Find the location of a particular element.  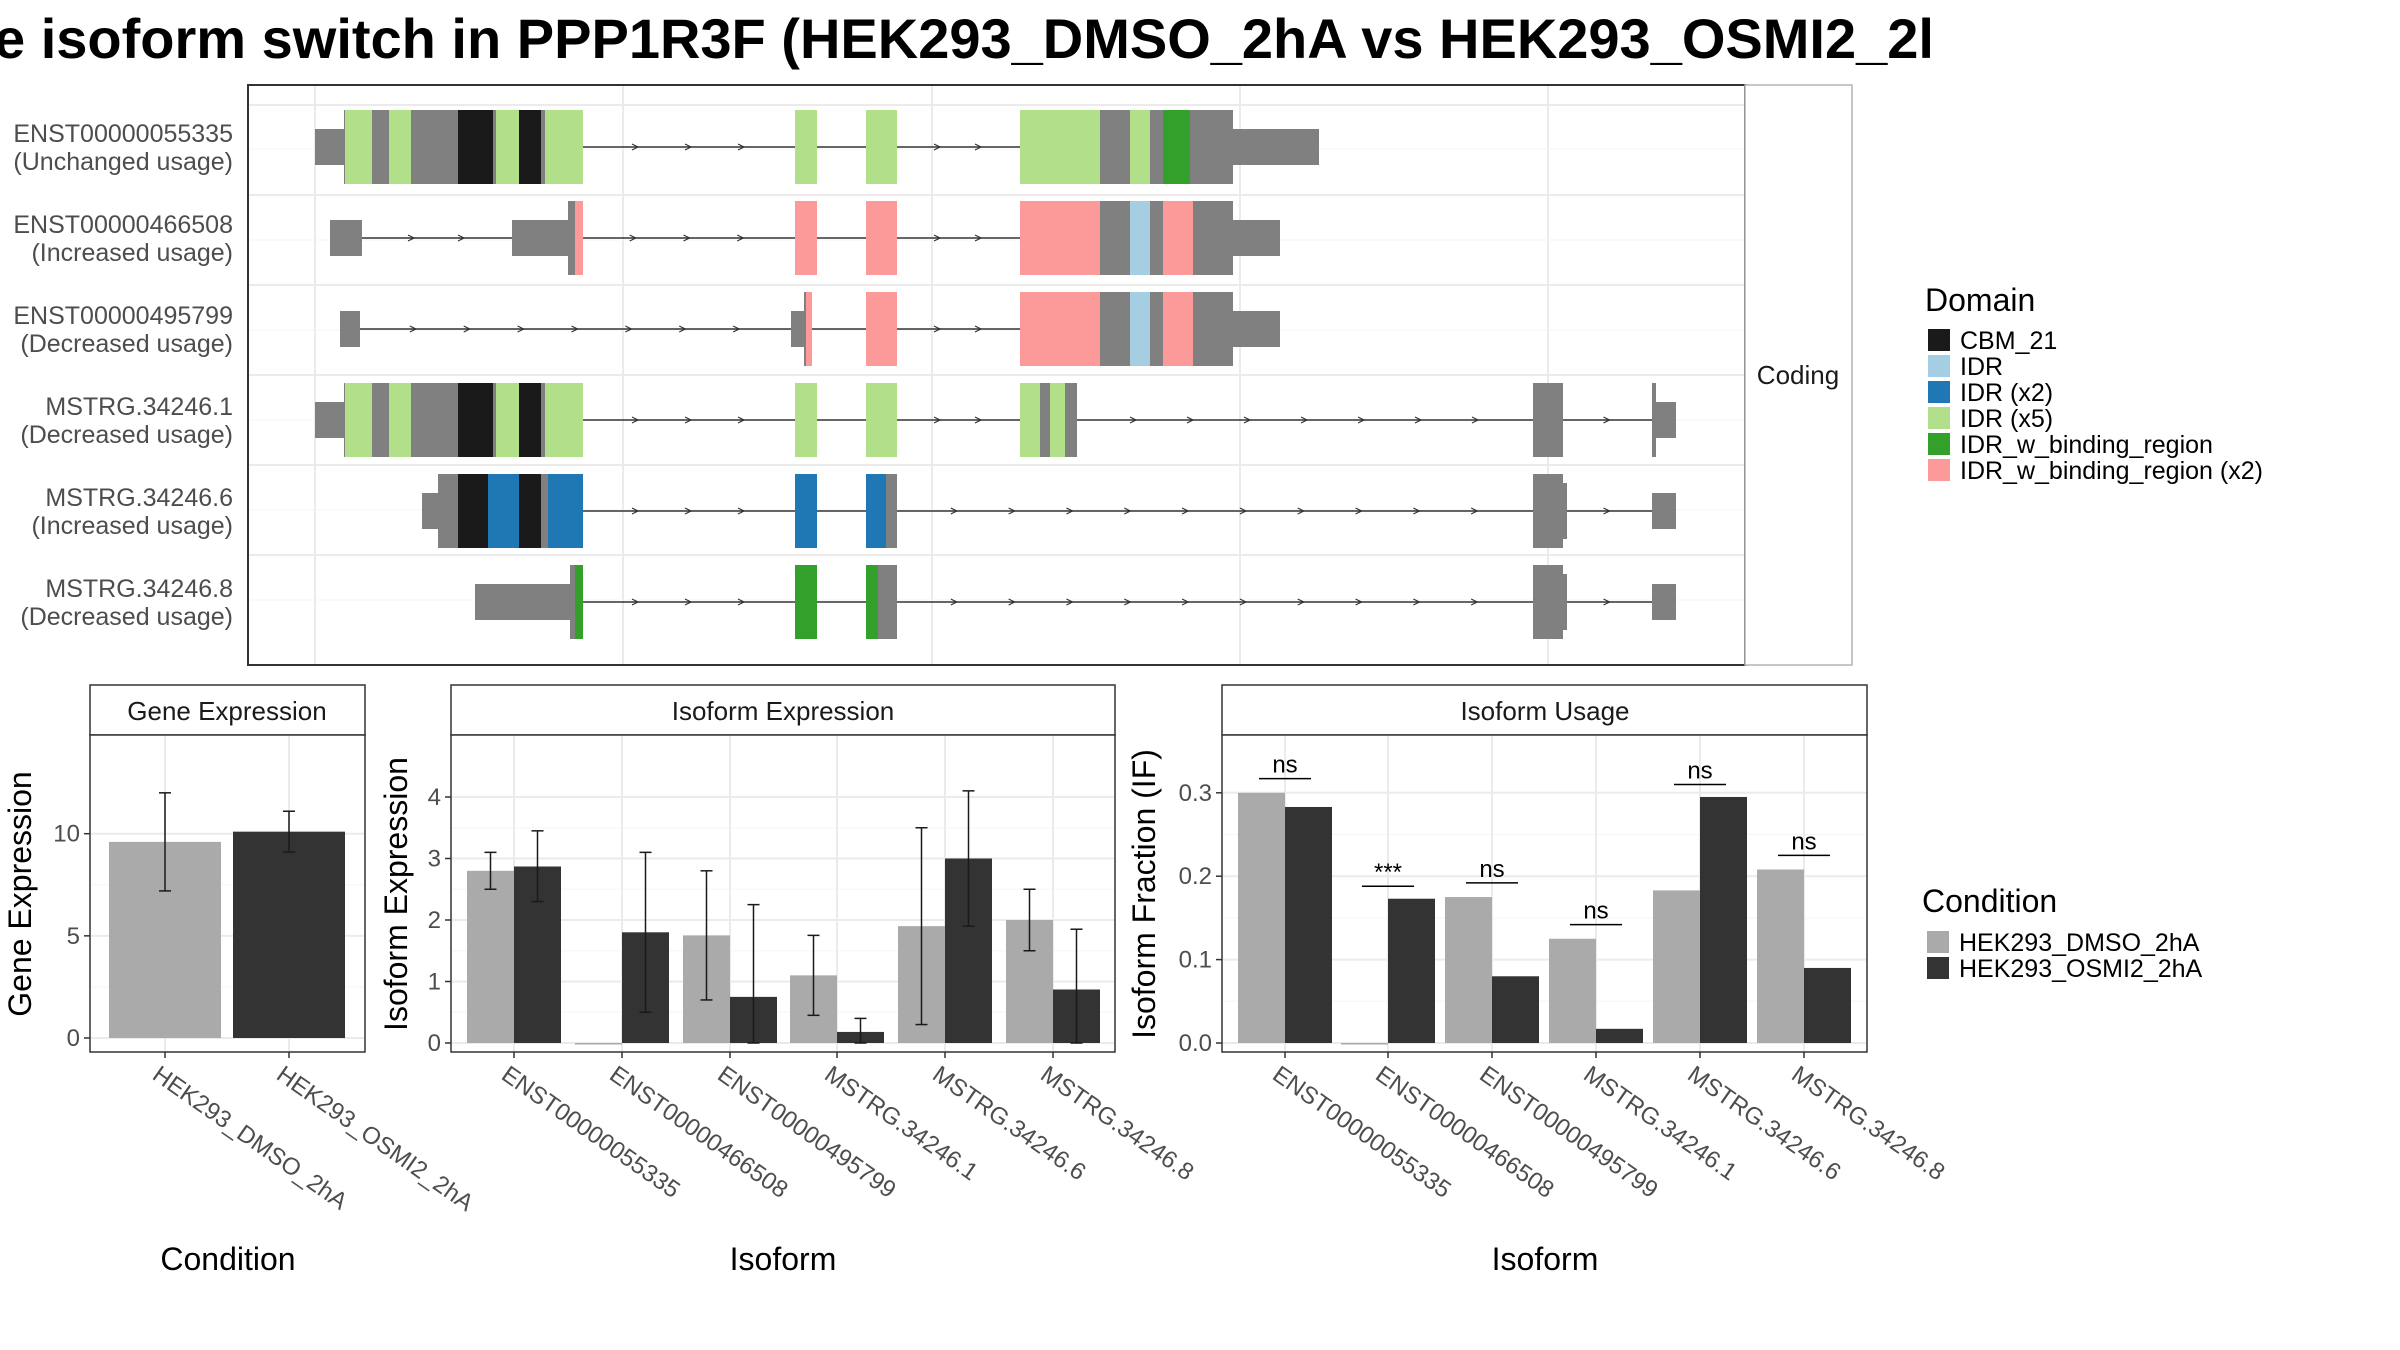

x-tick-label: HEK293_OSMI2_2hA is located at coordinates (375, 1139).